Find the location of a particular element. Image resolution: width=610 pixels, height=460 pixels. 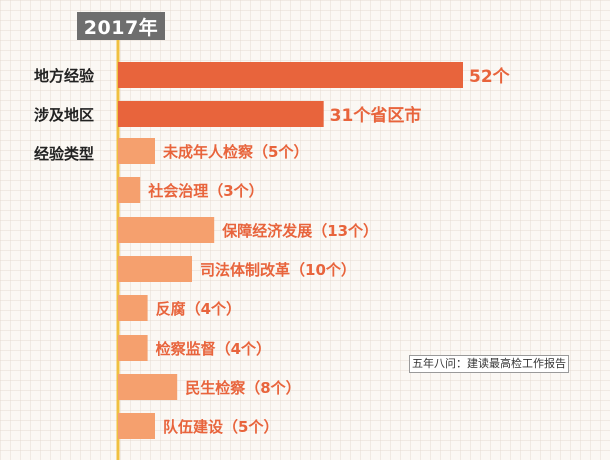

bar-未成年人检察 is located at coordinates (136, 151).